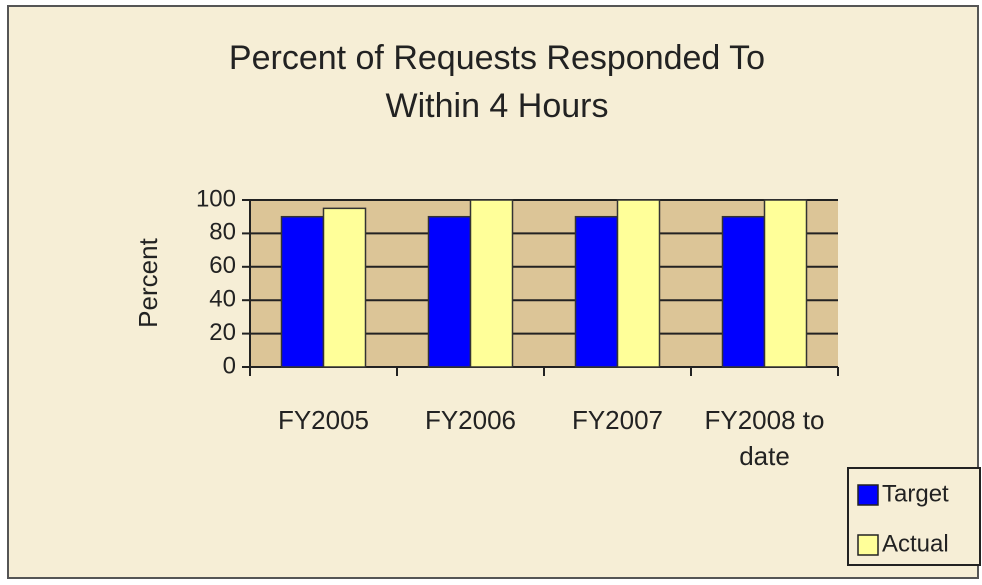 The width and height of the screenshot is (982, 585). Describe the element at coordinates (148, 282) in the screenshot. I see `y-axis-label: Percent` at that location.